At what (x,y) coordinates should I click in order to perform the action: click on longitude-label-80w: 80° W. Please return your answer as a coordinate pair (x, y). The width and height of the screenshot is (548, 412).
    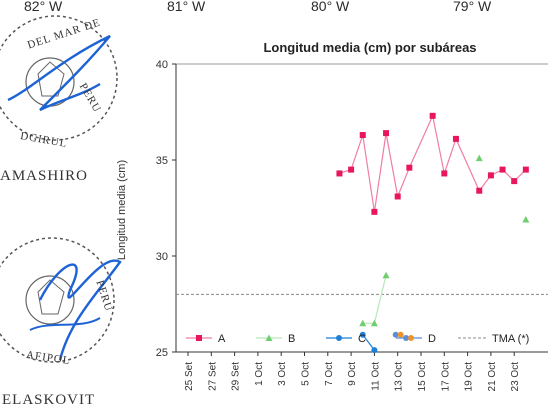
    Looking at the image, I should click on (330, 7).